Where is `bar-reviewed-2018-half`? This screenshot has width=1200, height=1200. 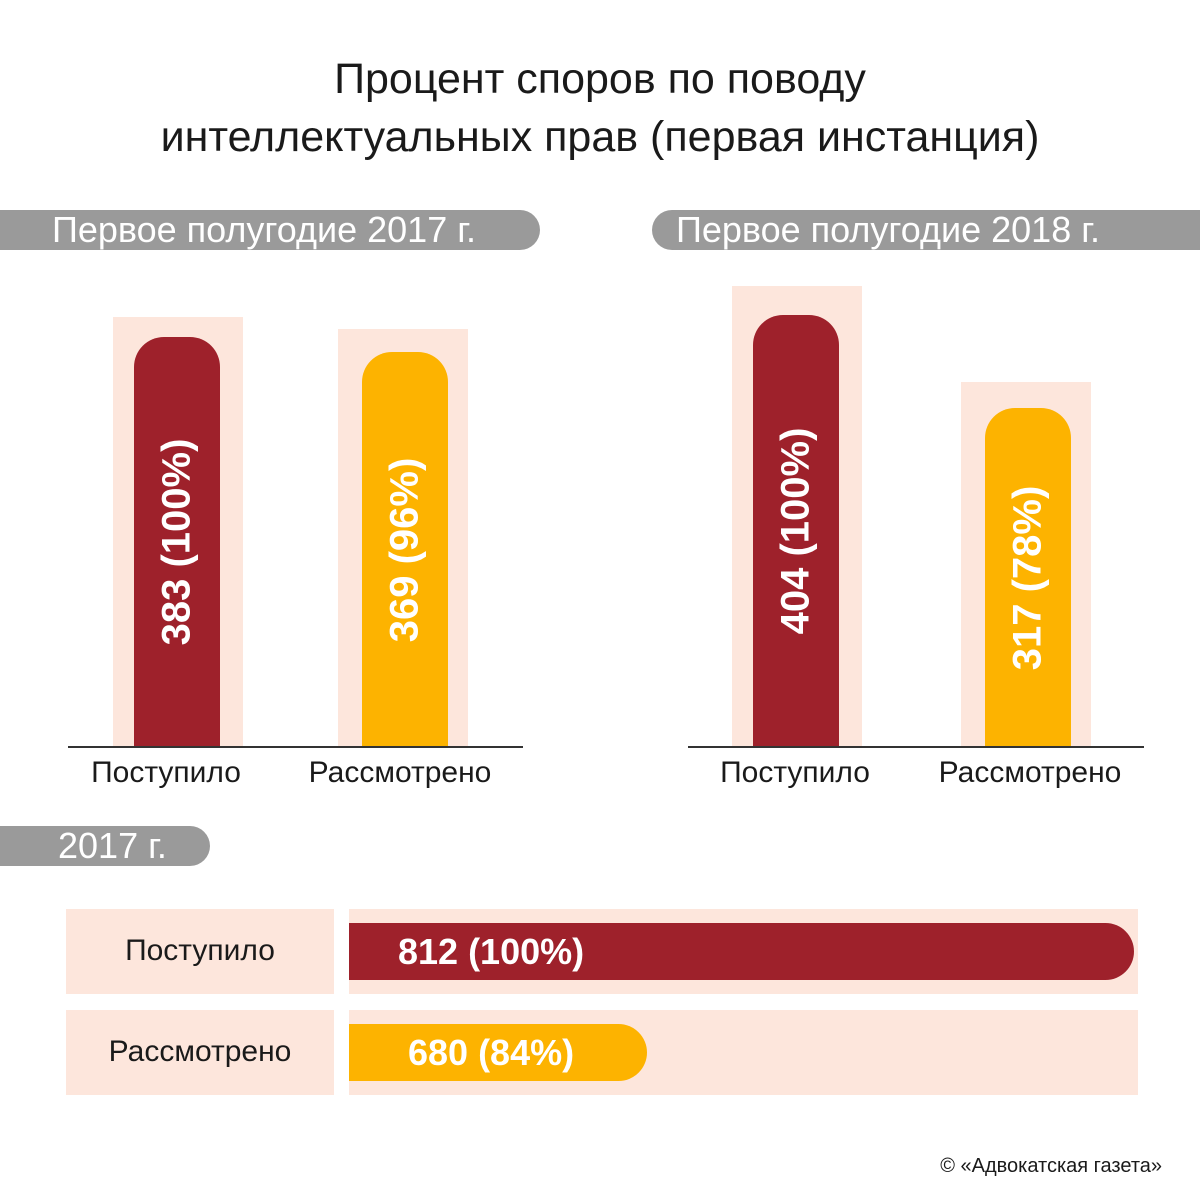 bar-reviewed-2018-half is located at coordinates (1028, 577).